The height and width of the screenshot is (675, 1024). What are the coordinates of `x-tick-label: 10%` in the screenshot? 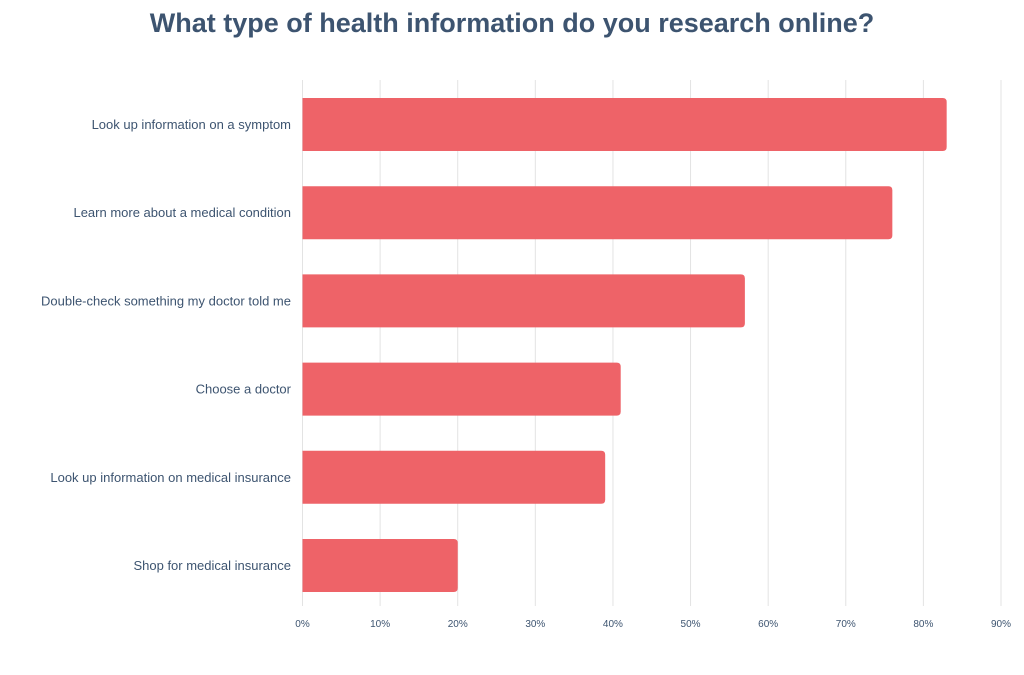 It's located at (380, 624).